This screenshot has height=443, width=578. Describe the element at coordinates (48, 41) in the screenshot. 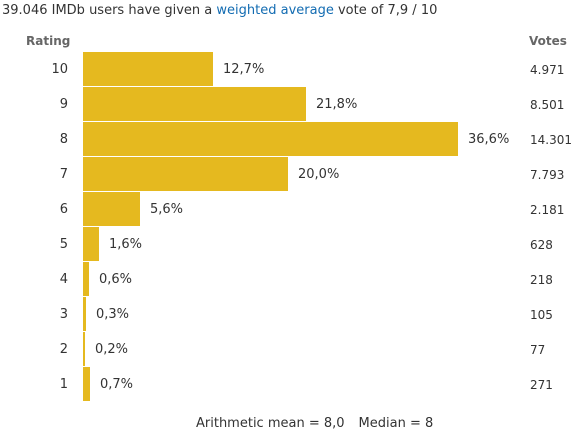

I see `rating-column-header: Rating` at that location.